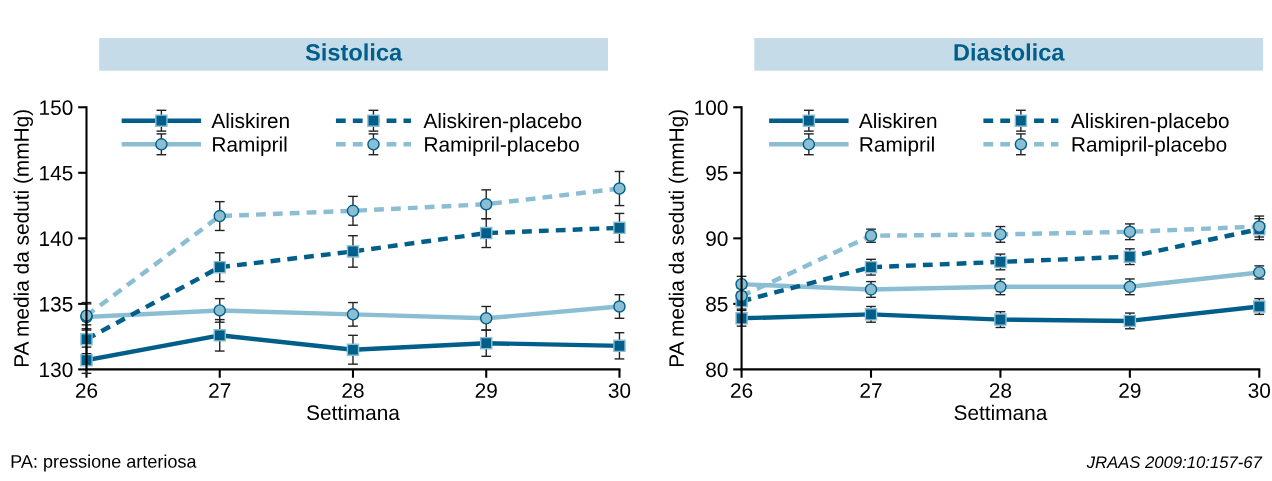  What do you see at coordinates (56, 108) in the screenshot?
I see `y-tick-label: 150` at bounding box center [56, 108].